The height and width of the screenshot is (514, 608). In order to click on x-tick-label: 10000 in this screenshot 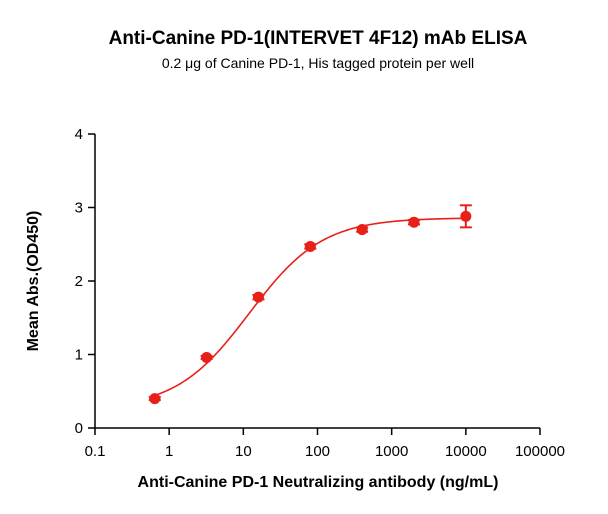, I will do `click(466, 451)`.